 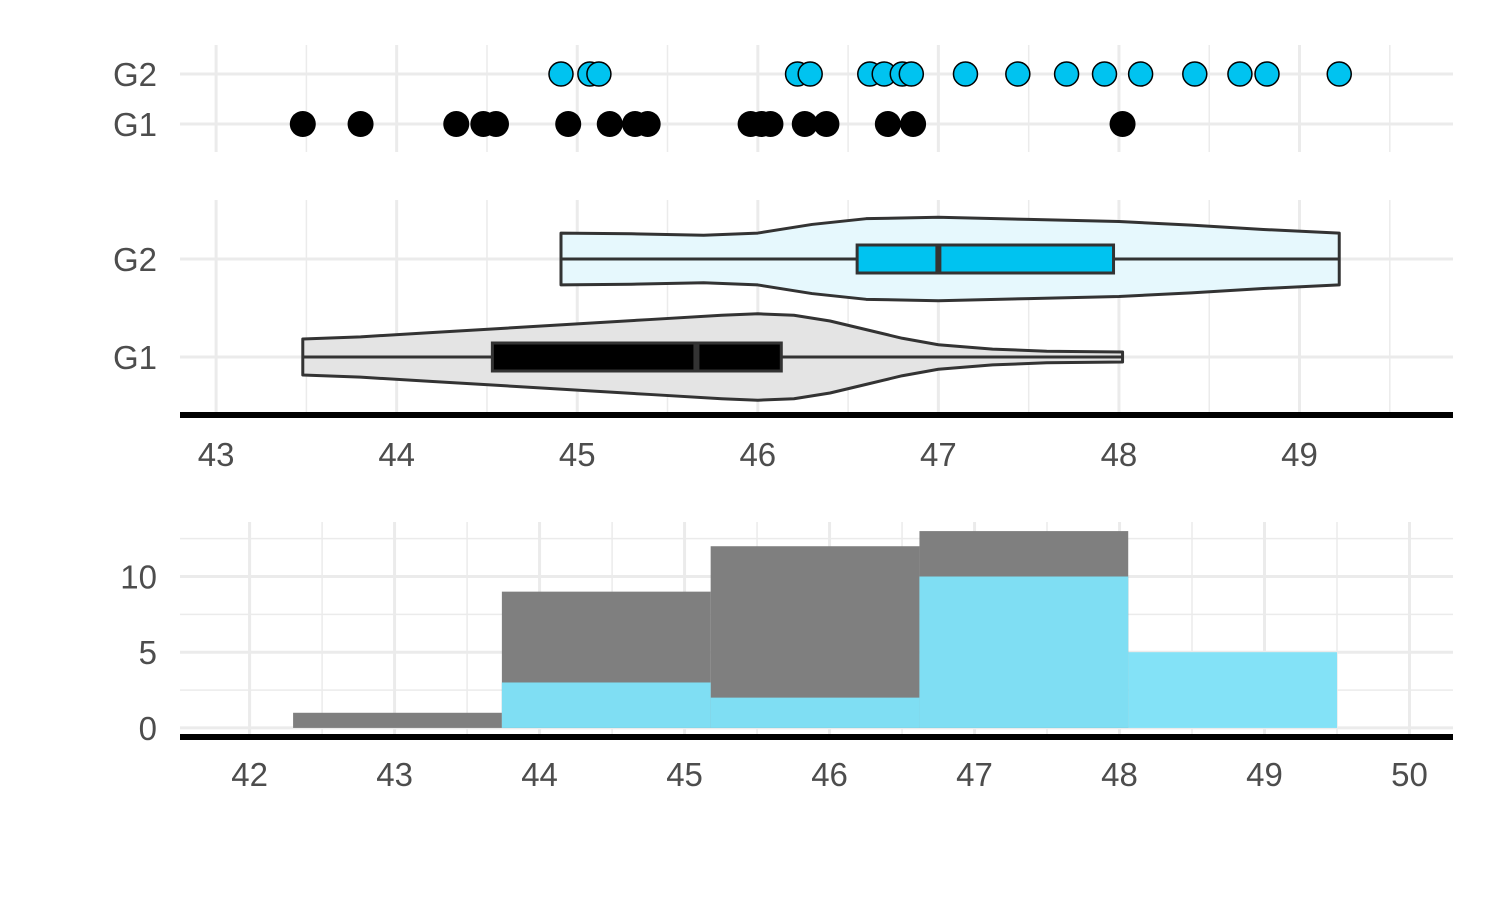 What do you see at coordinates (148, 652) in the screenshot?
I see `y-tick-label: 5` at bounding box center [148, 652].